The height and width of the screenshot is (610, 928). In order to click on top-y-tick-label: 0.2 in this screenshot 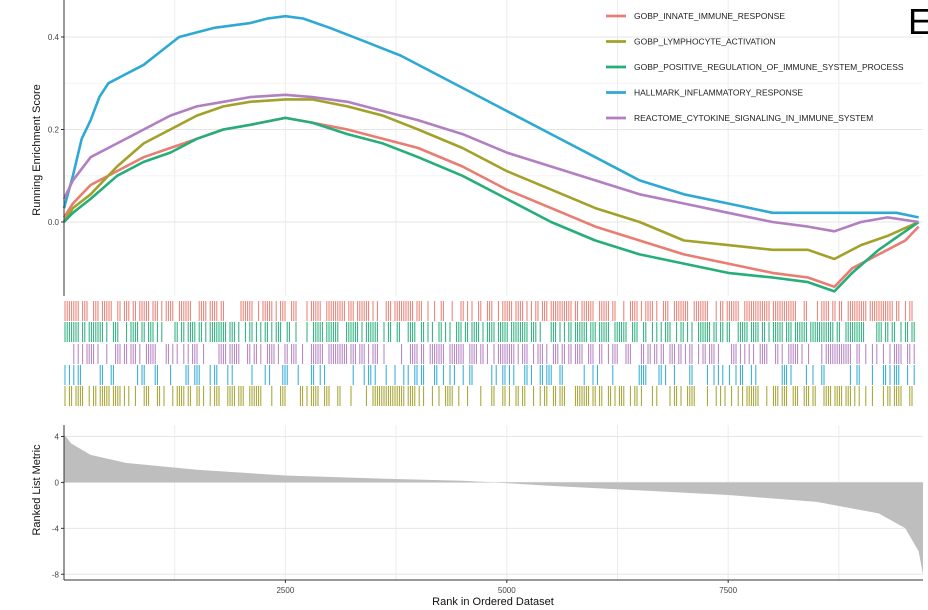, I will do `click(54, 130)`.